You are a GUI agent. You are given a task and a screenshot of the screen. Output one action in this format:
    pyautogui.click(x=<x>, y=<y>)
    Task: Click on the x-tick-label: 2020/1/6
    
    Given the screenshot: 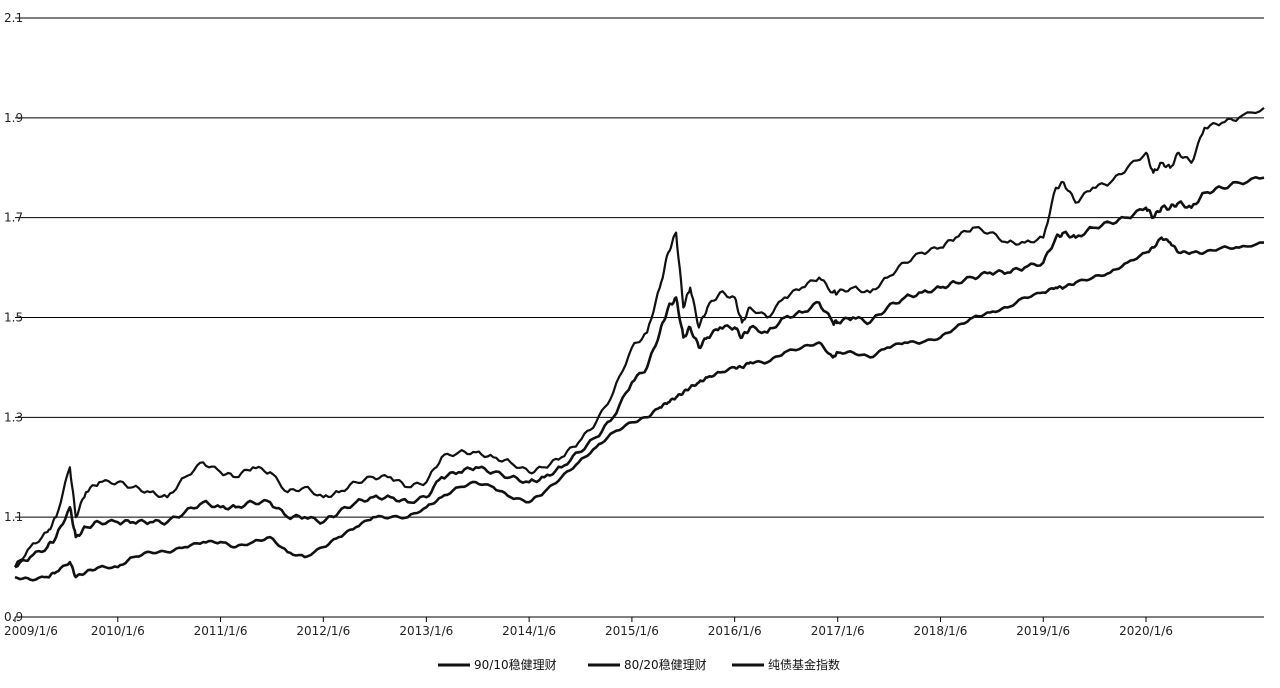 What is the action you would take?
    pyautogui.click(x=1146, y=631)
    